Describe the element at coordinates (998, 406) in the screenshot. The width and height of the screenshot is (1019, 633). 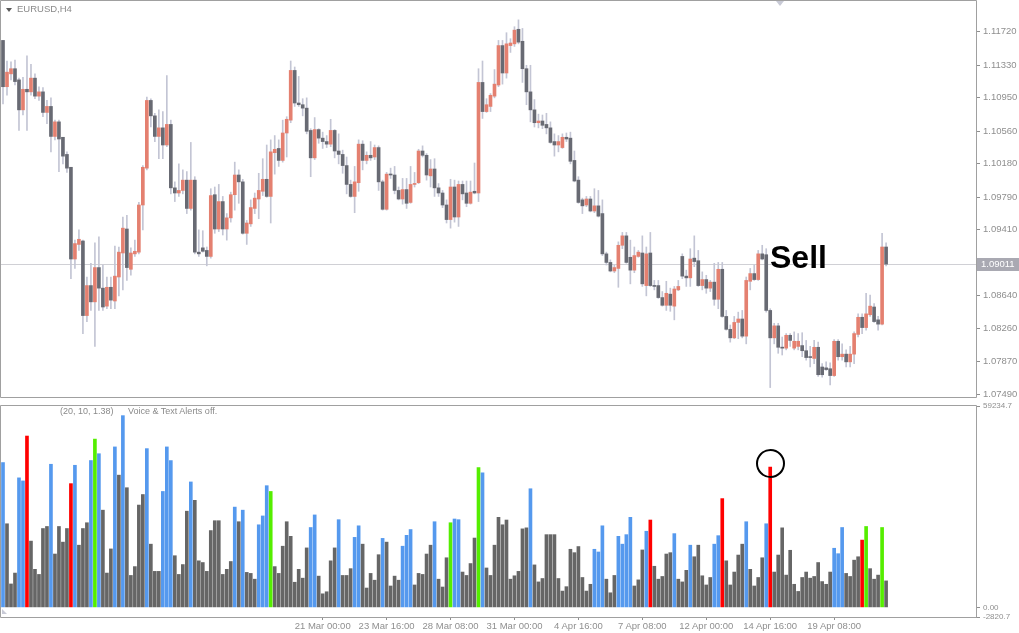
I see `y-tick-label: 59234.7` at that location.